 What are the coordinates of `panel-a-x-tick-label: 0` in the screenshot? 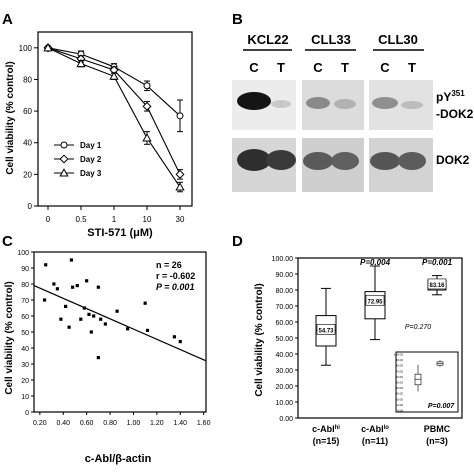 It's located at (48, 219).